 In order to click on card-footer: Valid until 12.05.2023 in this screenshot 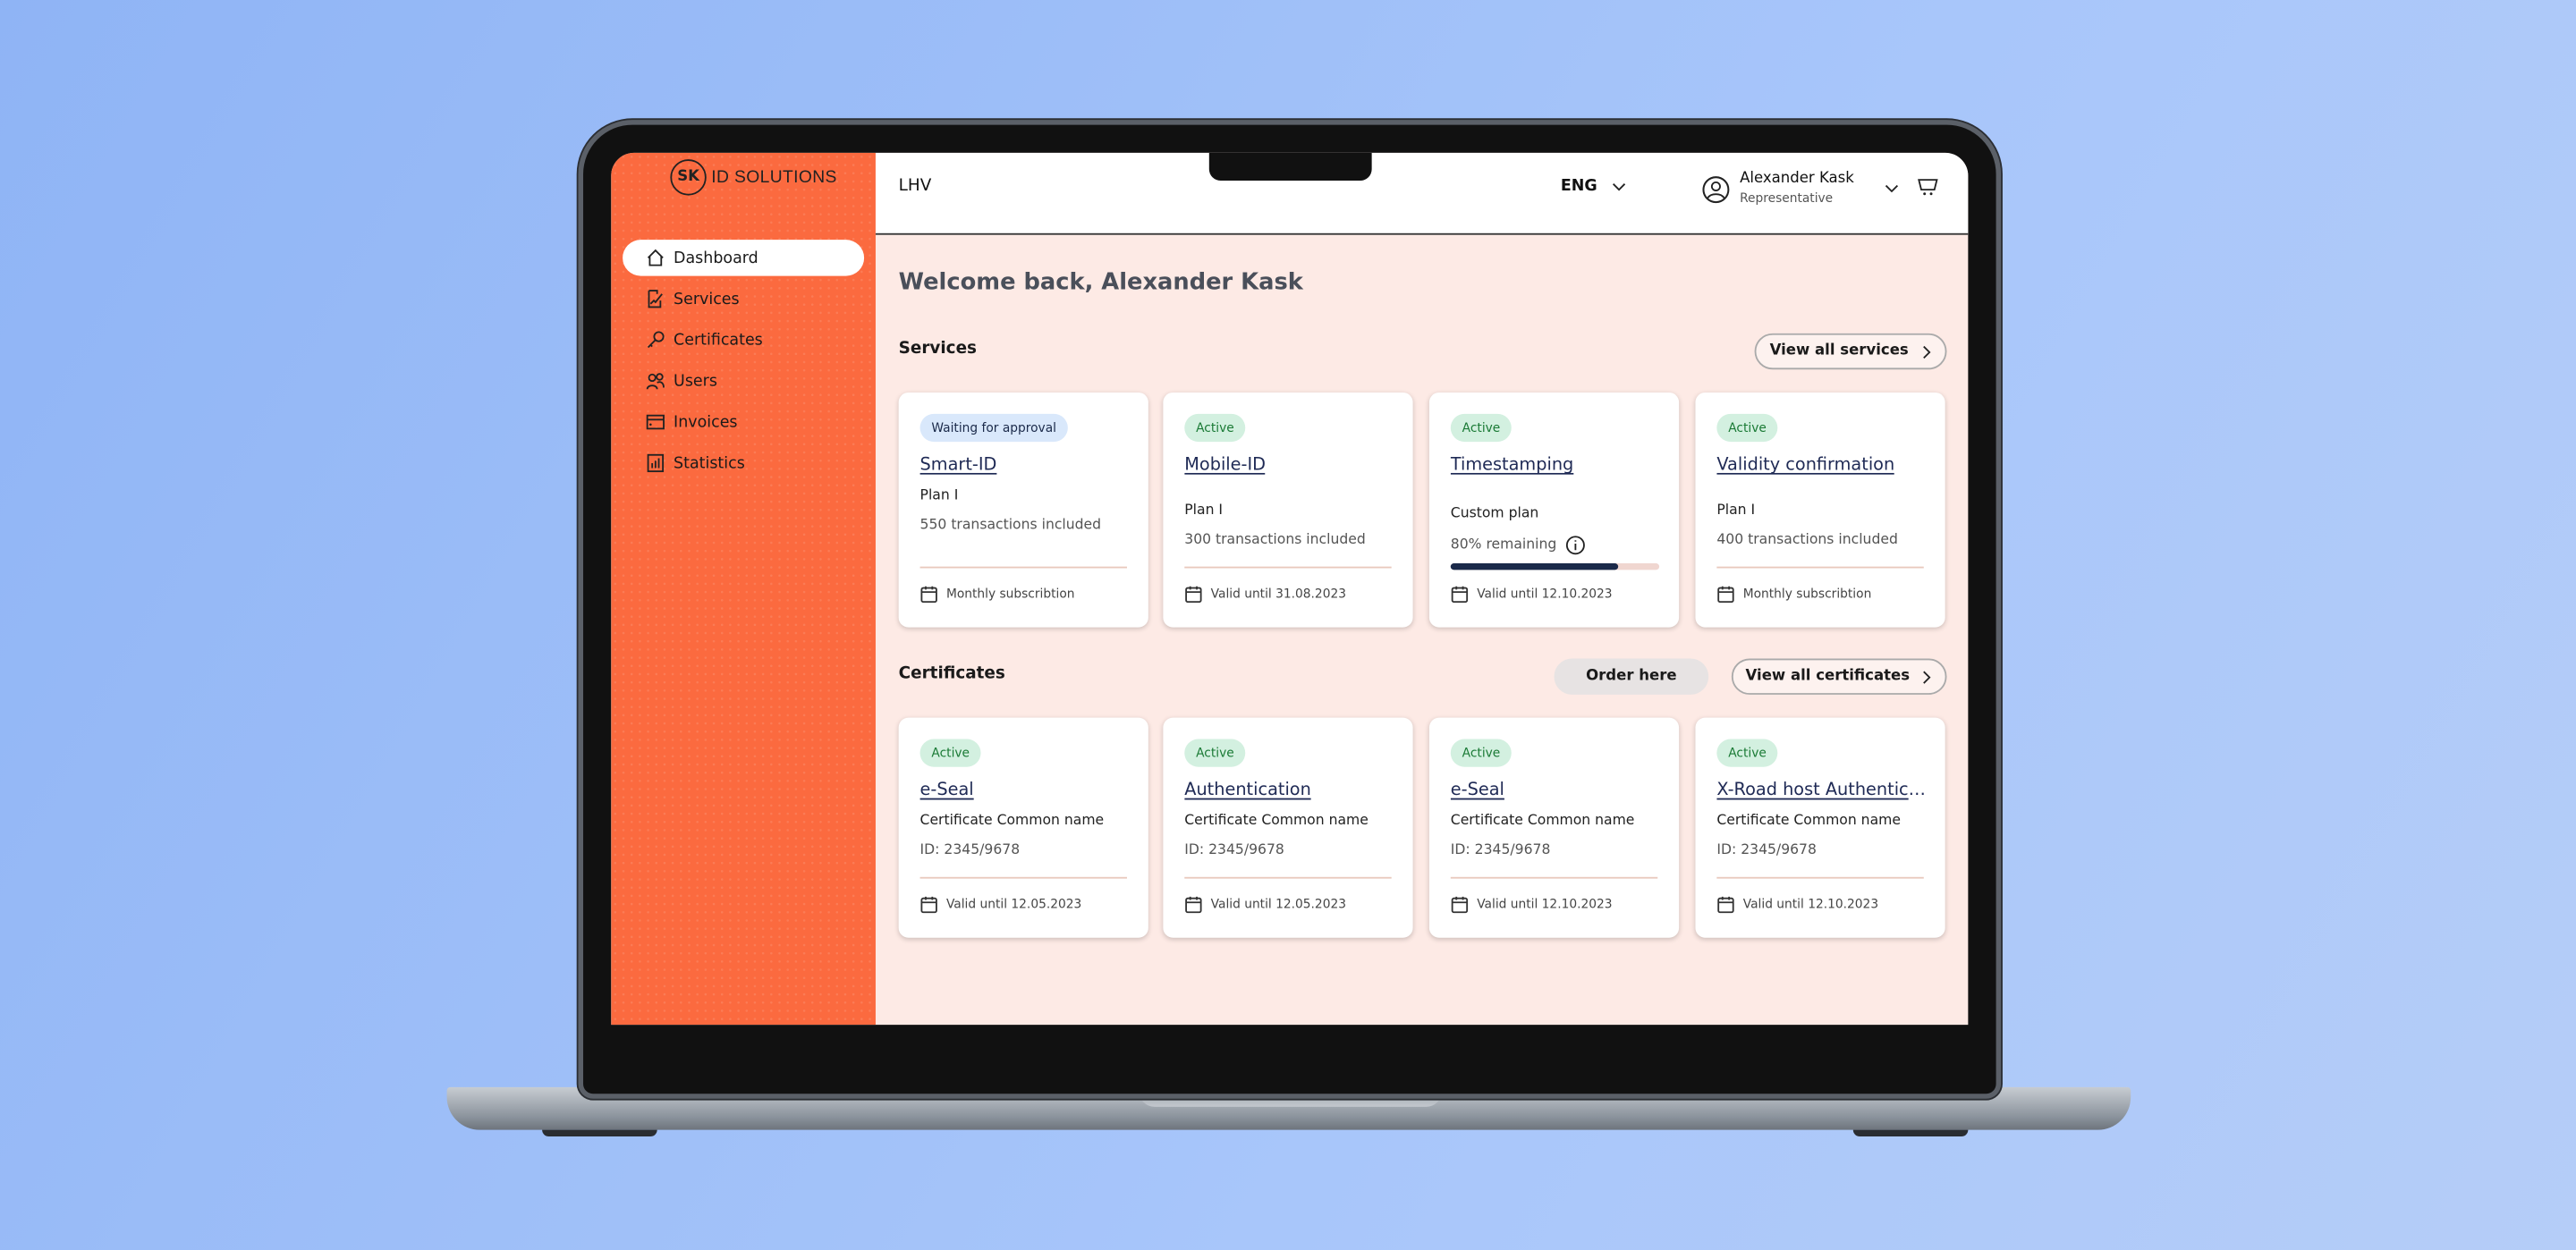, I will do `click(1001, 904)`.